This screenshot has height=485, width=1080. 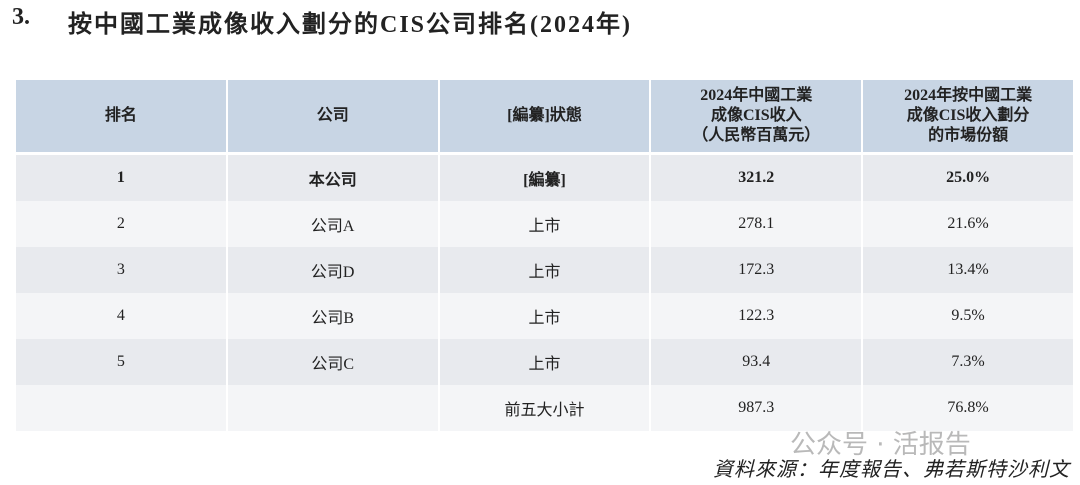 I want to click on watermark: 公众号 · 活报告, so click(x=880, y=445).